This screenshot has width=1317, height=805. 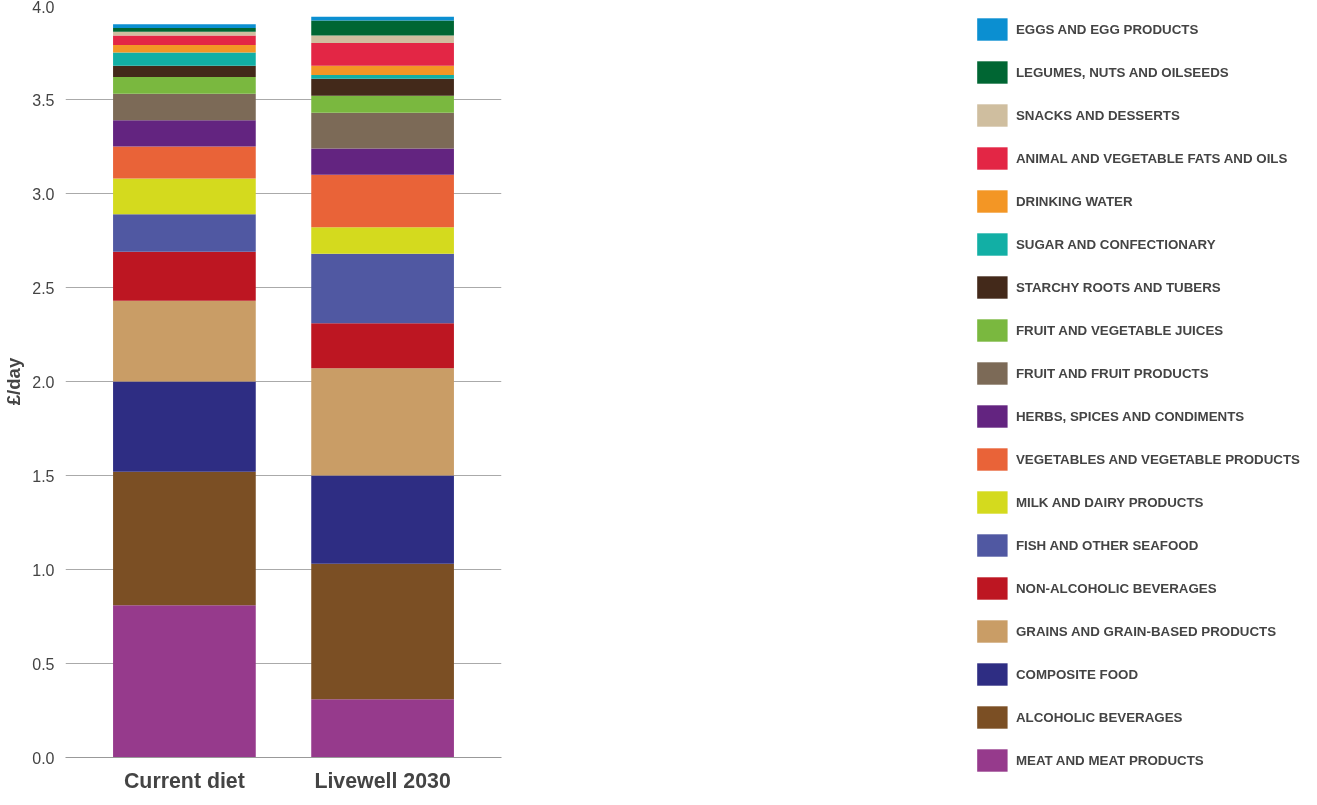 I want to click on legend-label: FISH AND OTHER SEAFOOD, so click(x=1107, y=545).